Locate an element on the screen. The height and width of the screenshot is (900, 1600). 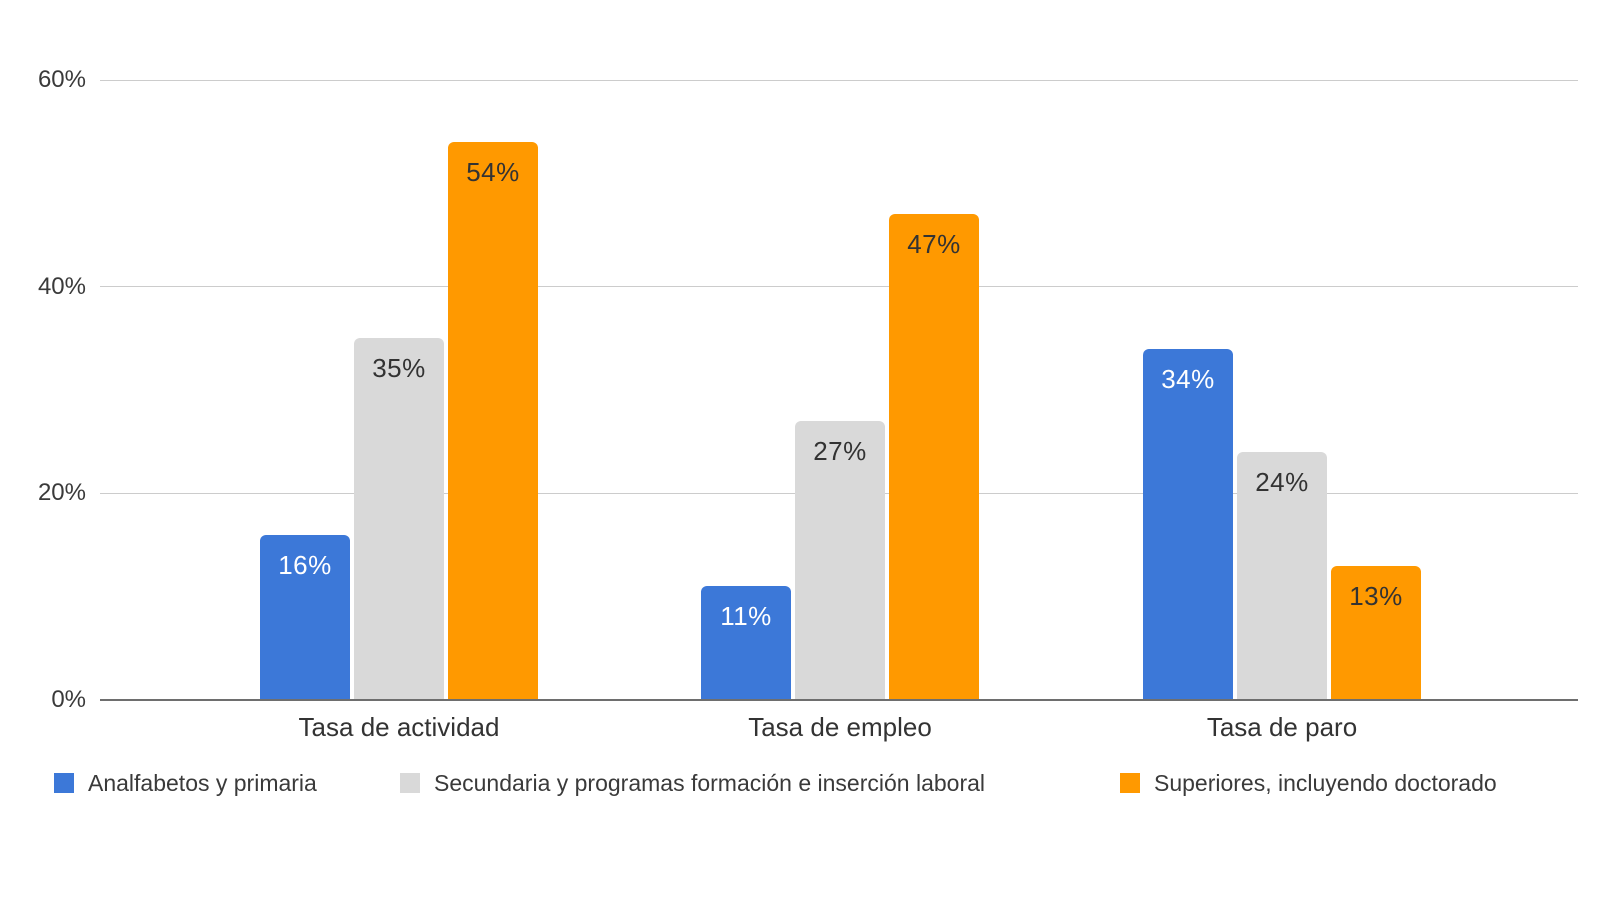
bar-value-label: 11% is located at coordinates (746, 616).